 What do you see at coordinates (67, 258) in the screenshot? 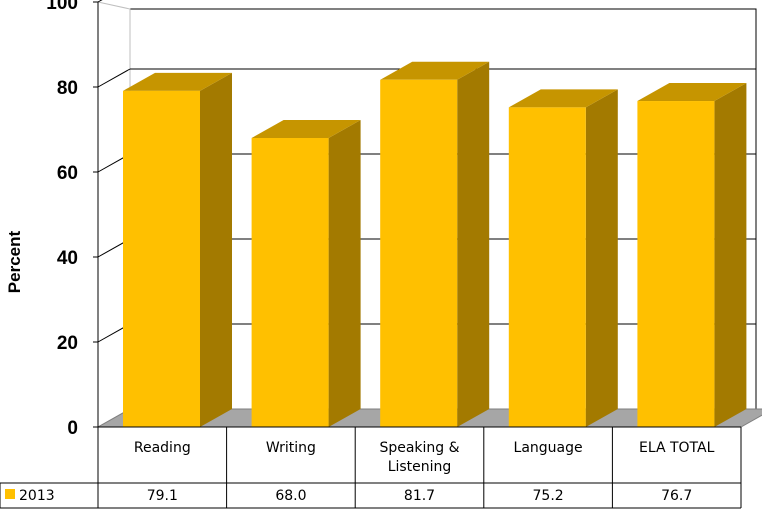
I see `y-tick-label: 40` at bounding box center [67, 258].